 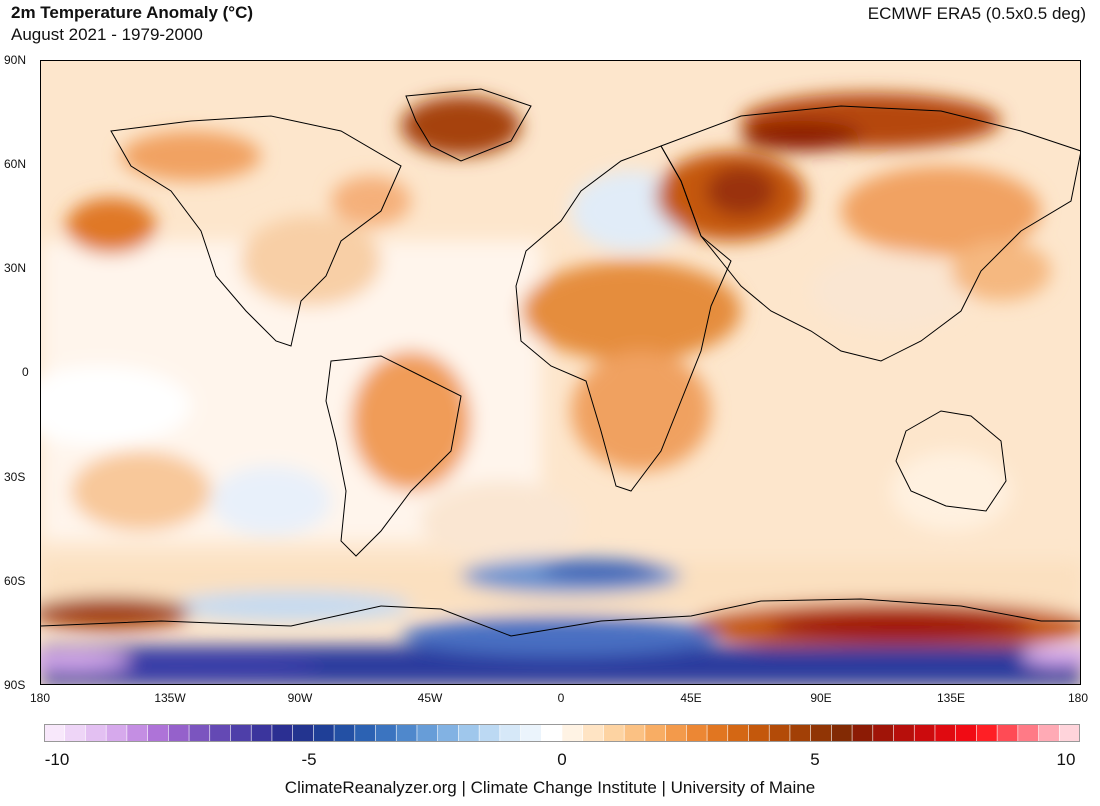 I want to click on colorbar-label-min: -10, so click(x=57, y=759).